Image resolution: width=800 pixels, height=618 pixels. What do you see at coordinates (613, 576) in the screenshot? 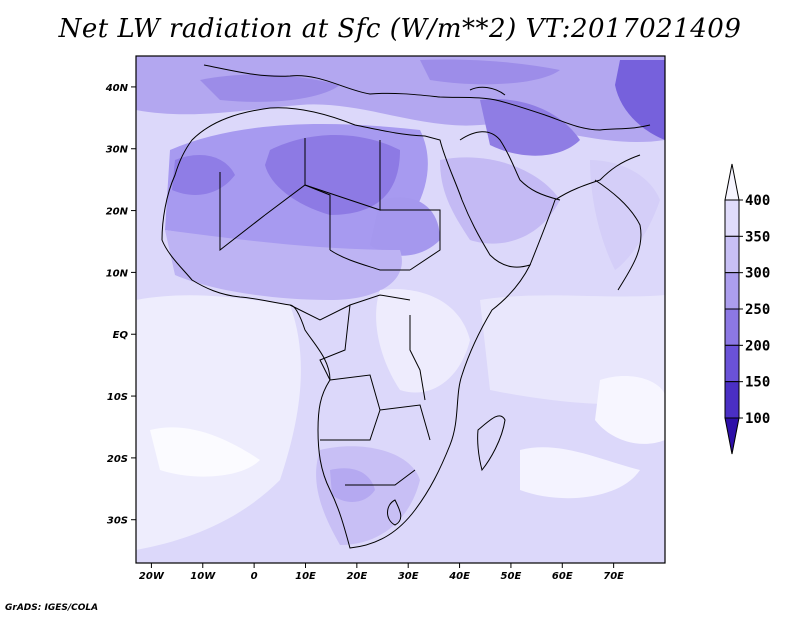
I see `lon-tick-label: 70E` at bounding box center [613, 576].